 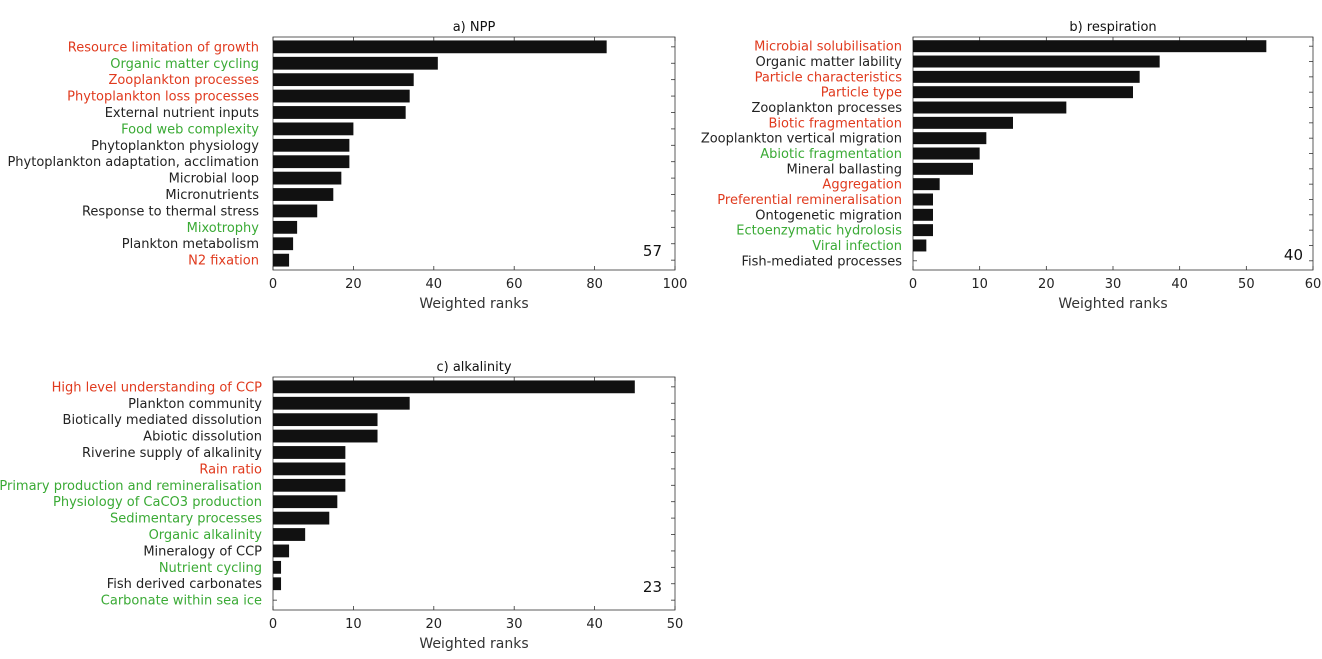 What do you see at coordinates (1112, 27) in the screenshot?
I see `chart-title: b) respiration` at bounding box center [1112, 27].